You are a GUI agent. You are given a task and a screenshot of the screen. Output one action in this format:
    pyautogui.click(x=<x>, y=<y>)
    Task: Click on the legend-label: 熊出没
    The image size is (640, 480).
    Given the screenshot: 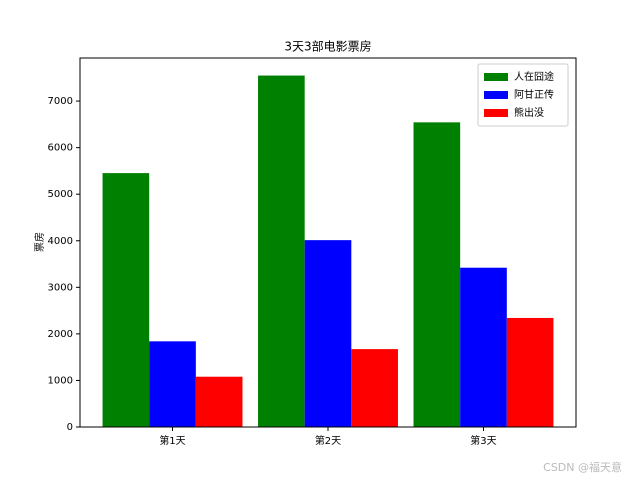 What is the action you would take?
    pyautogui.click(x=529, y=112)
    